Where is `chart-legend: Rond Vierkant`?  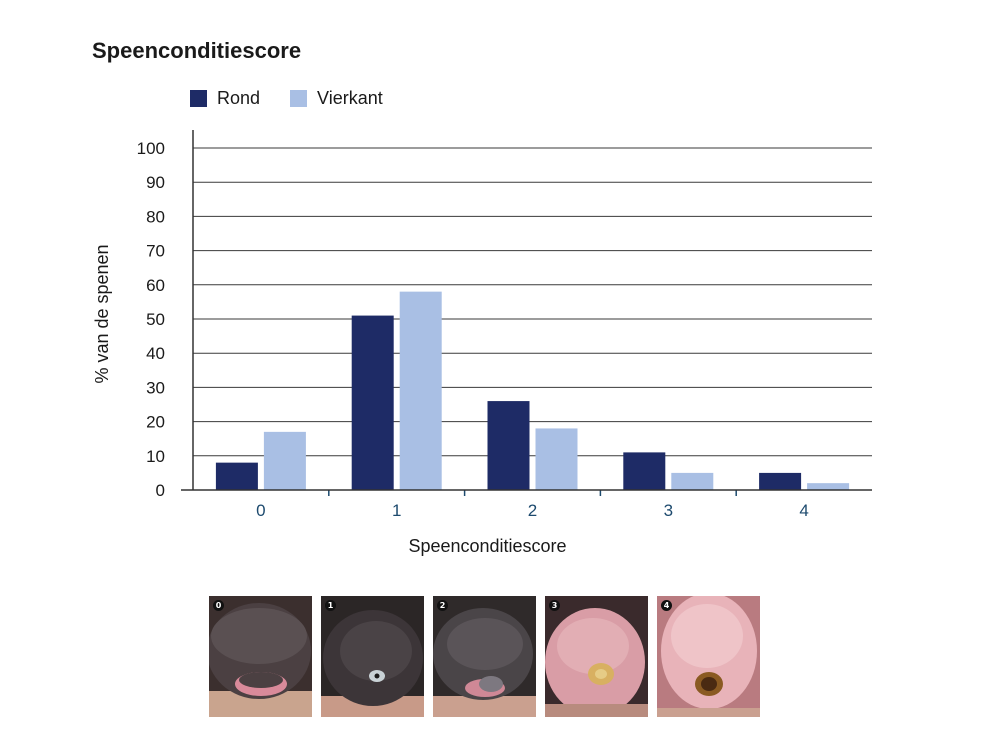
chart-legend: Rond Vierkant is located at coordinates (301, 98).